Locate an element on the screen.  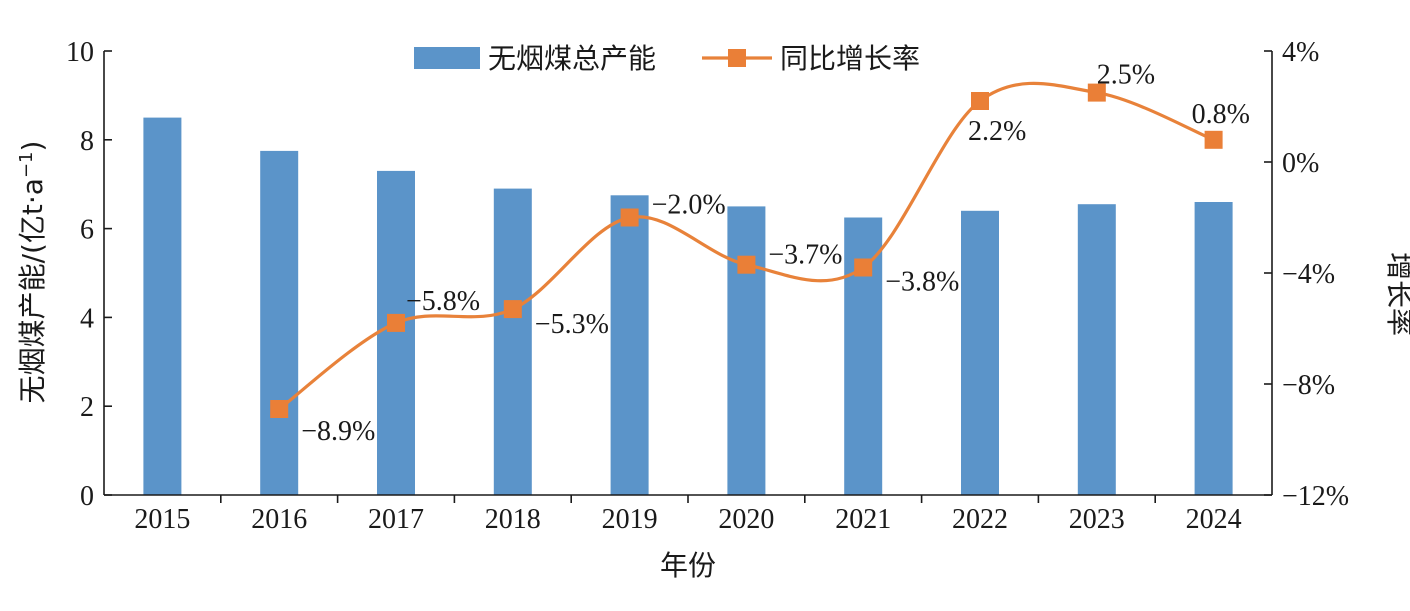
y2-tick-label: 4% is located at coordinates (1300, 52).